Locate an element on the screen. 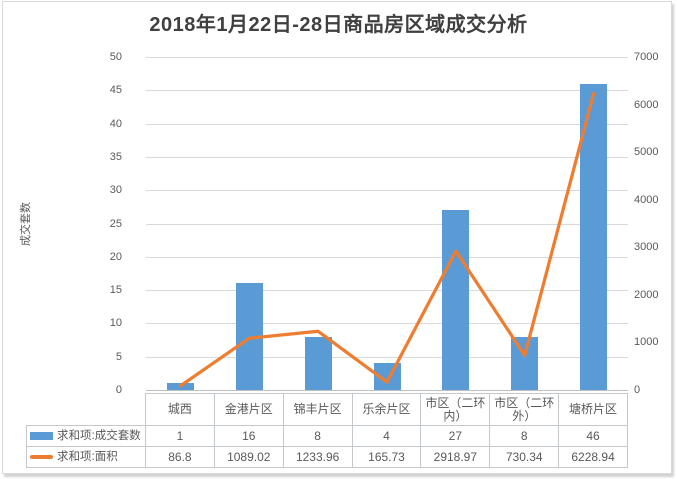 The height and width of the screenshot is (479, 677). table-column-header: 塘桥片区 is located at coordinates (593, 409).